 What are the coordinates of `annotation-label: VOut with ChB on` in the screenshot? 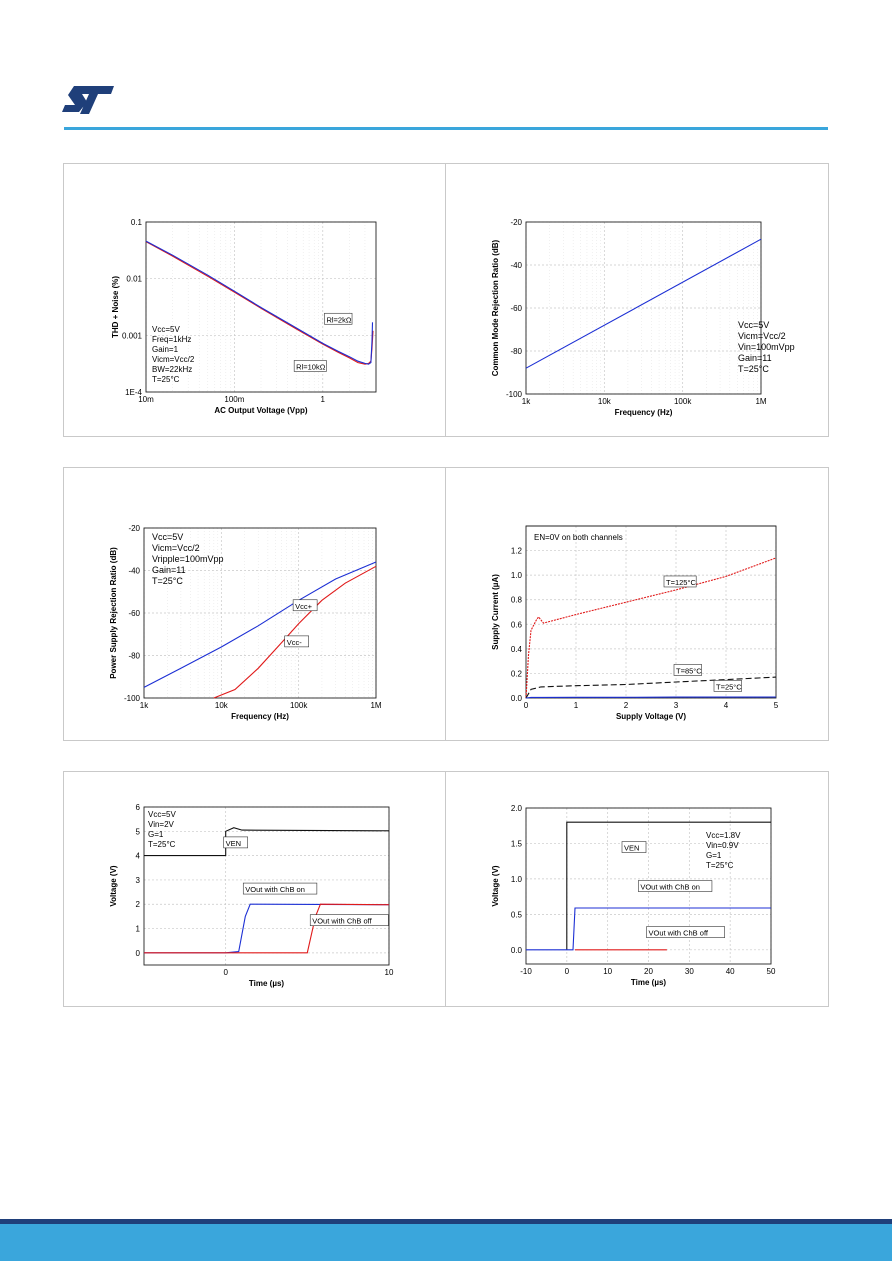 It's located at (275, 889).